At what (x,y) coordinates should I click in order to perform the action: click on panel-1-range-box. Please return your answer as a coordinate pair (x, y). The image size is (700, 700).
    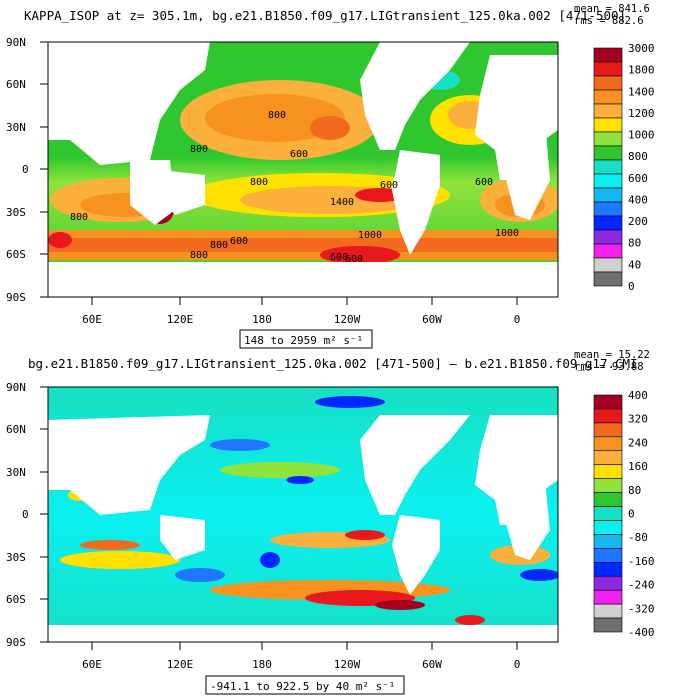
    Looking at the image, I should click on (306, 339).